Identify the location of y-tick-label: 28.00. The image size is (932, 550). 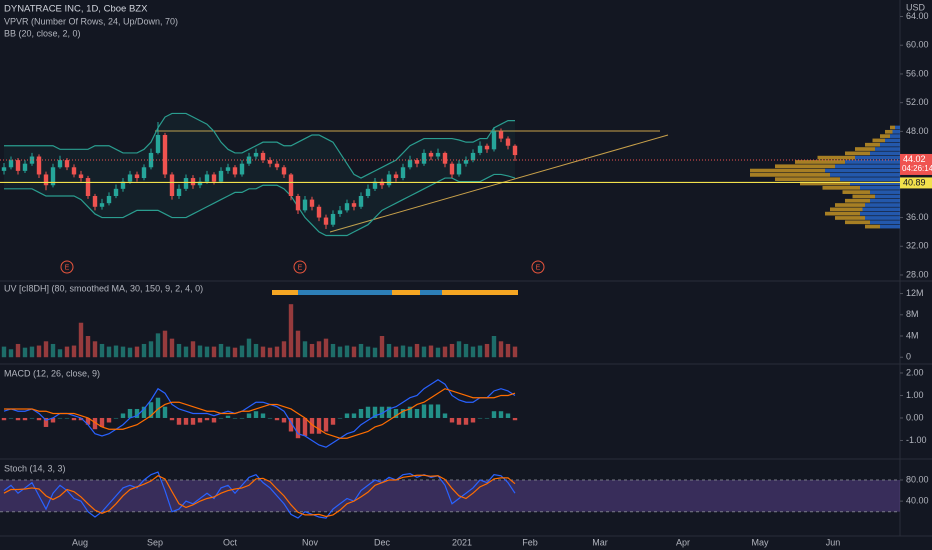
(917, 274).